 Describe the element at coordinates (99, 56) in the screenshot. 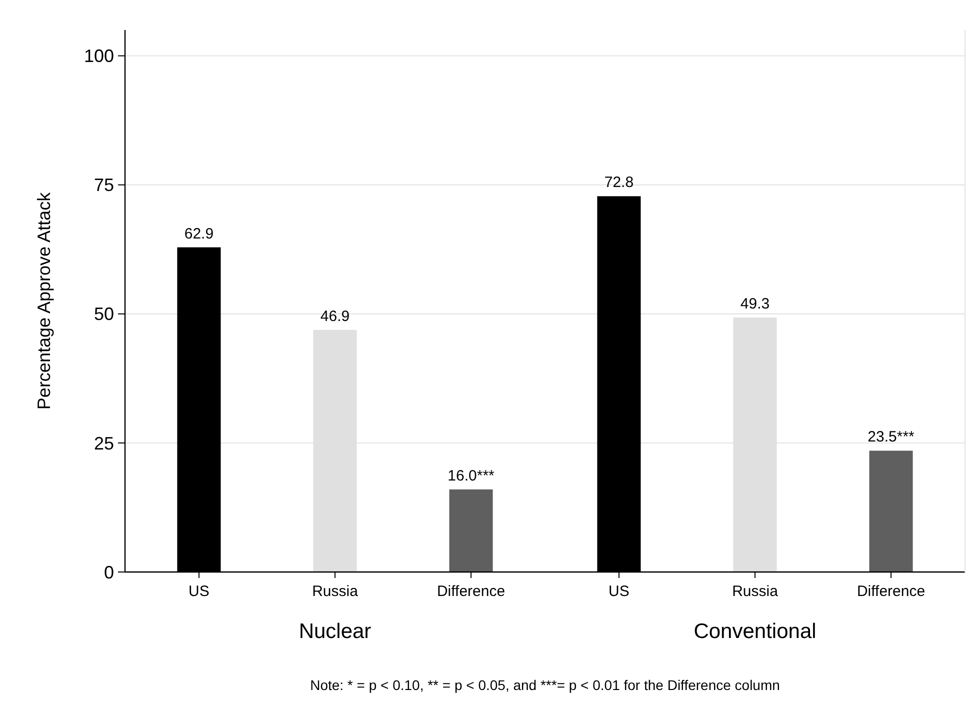

I see `y-tick-label: 100` at that location.